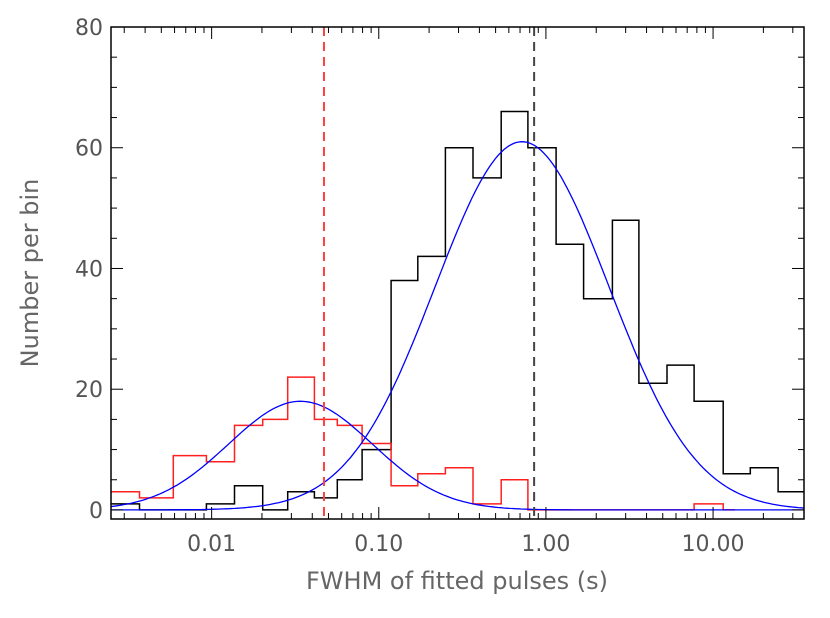 The height and width of the screenshot is (618, 830). I want to click on y-tick-label: 60, so click(89, 149).